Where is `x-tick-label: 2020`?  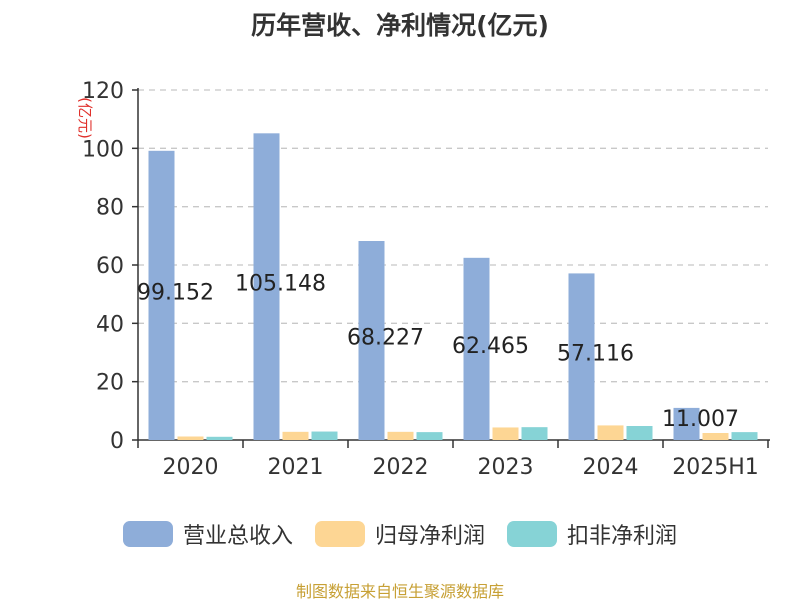
x-tick-label: 2020 is located at coordinates (191, 467).